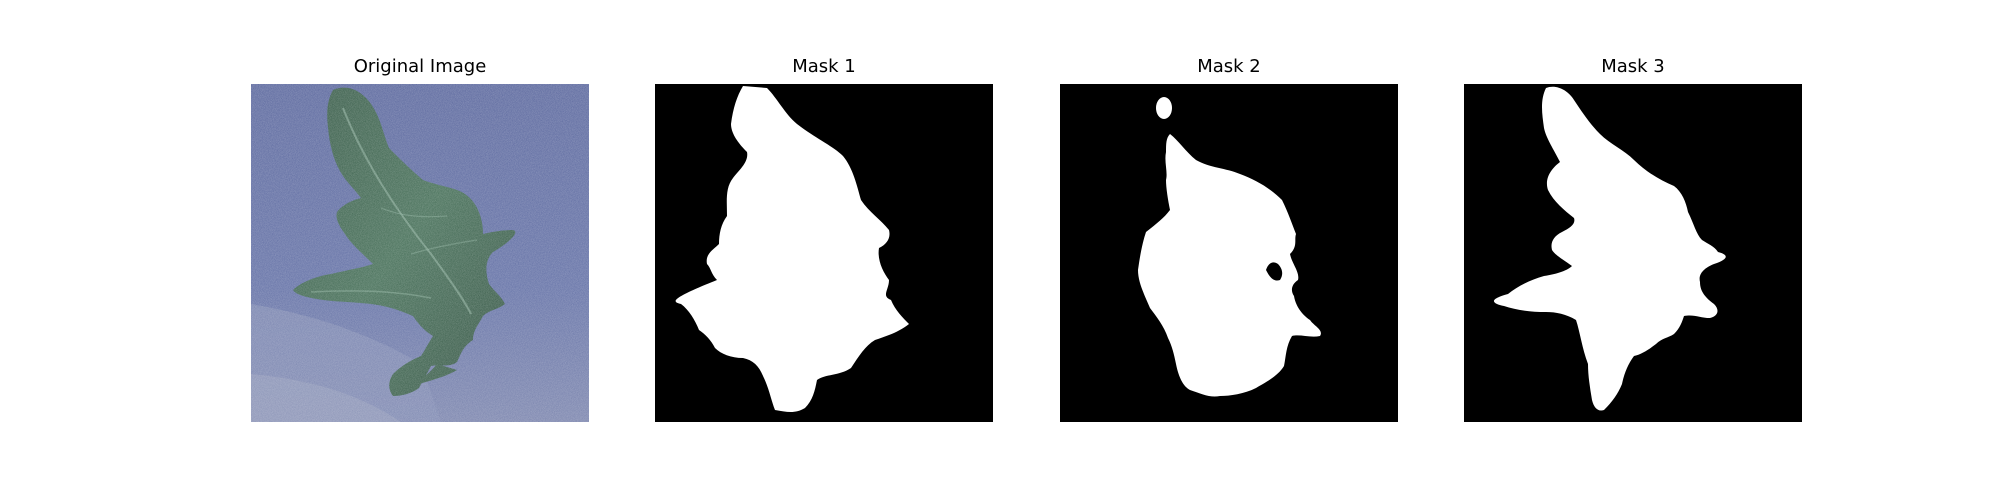 The height and width of the screenshot is (500, 2000). I want to click on panel-title-mask-2: Mask 2, so click(1229, 66).